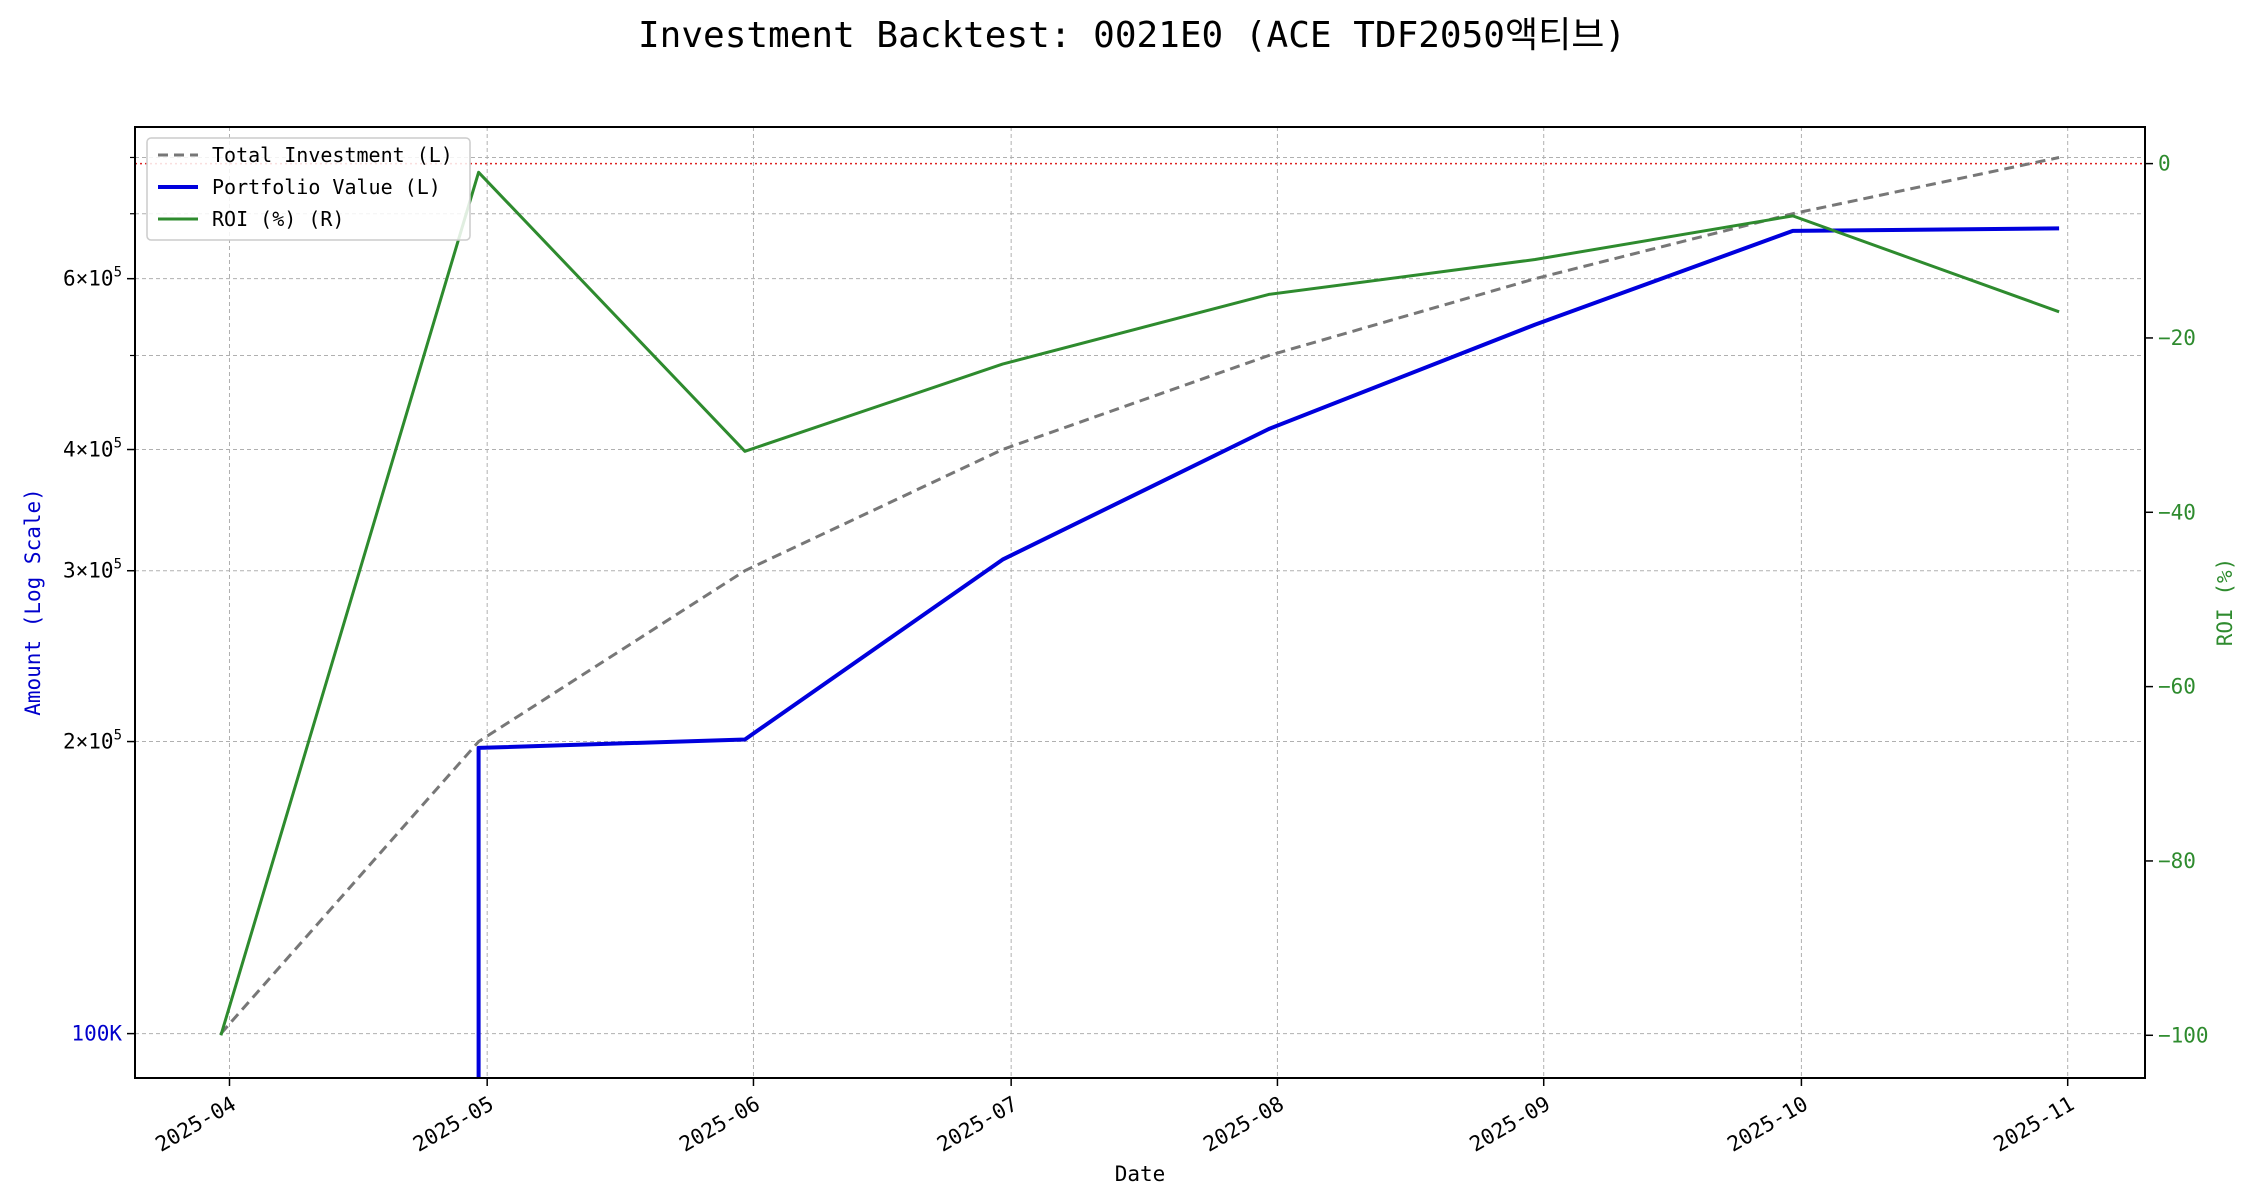 This screenshot has height=1204, width=2250. I want to click on legend-label: Portfolio Value (L), so click(326, 187).